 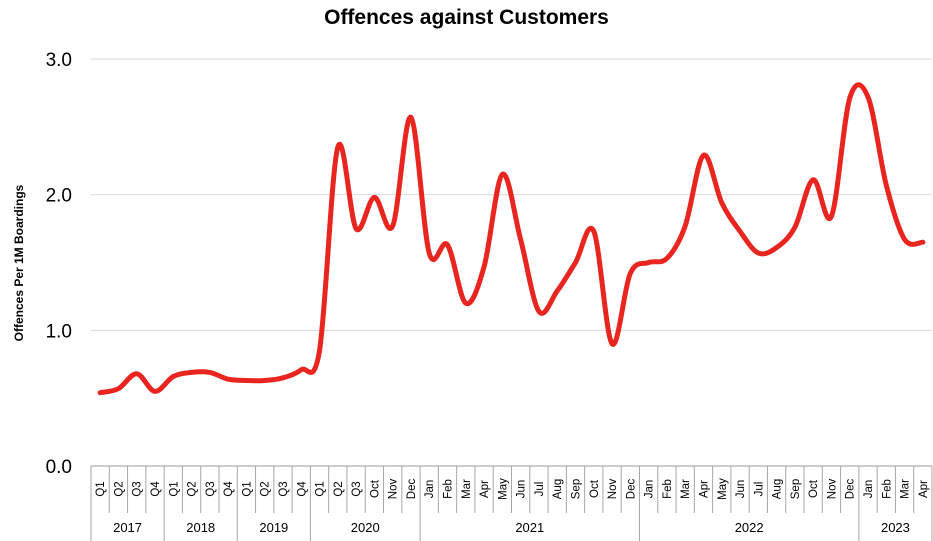 I want to click on year-label: 2019, so click(x=273, y=527).